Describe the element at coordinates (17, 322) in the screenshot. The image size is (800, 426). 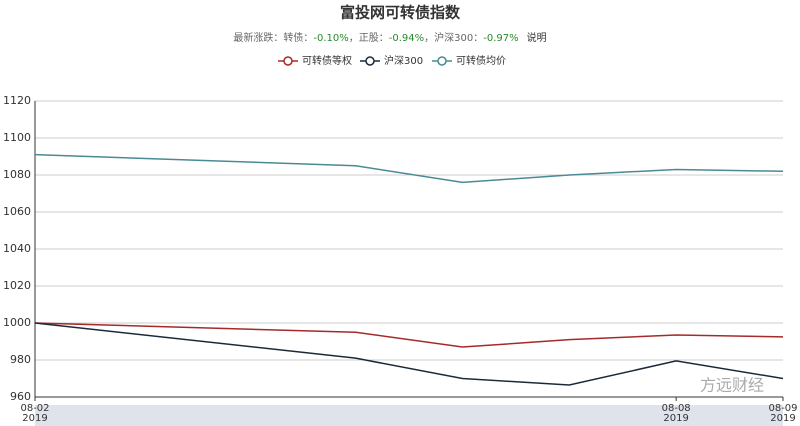
I see `y-tick-label: 1000` at that location.